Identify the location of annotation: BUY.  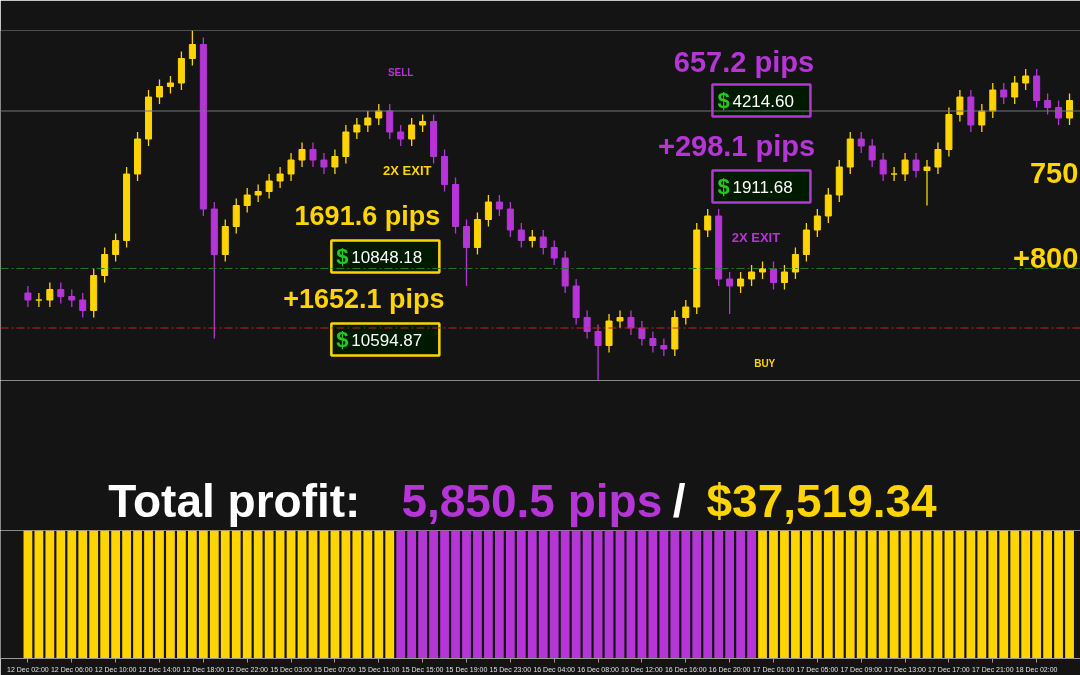
(765, 363).